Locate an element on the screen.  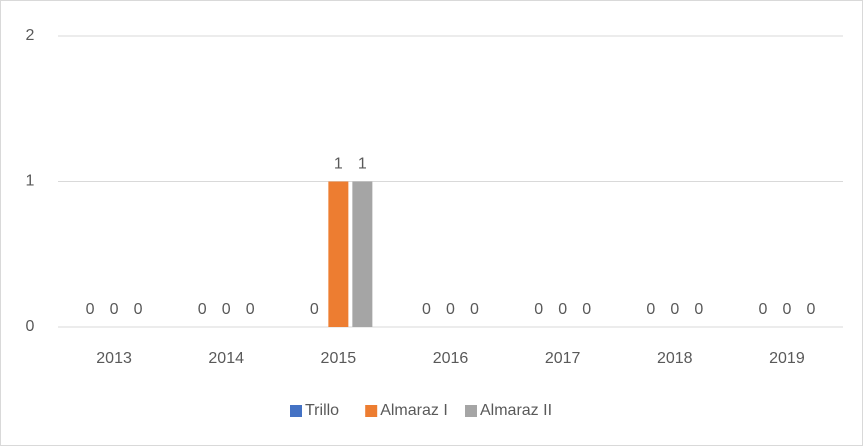
x-tick-label: 2019 is located at coordinates (787, 358).